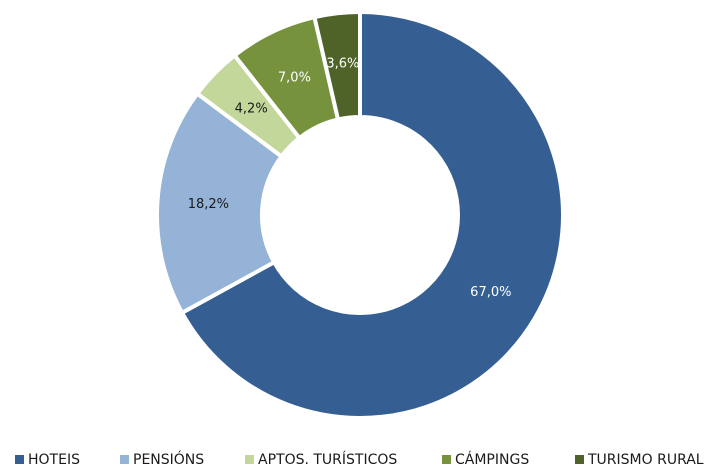  What do you see at coordinates (208, 204) in the screenshot?
I see `data-label: 18,2%` at bounding box center [208, 204].